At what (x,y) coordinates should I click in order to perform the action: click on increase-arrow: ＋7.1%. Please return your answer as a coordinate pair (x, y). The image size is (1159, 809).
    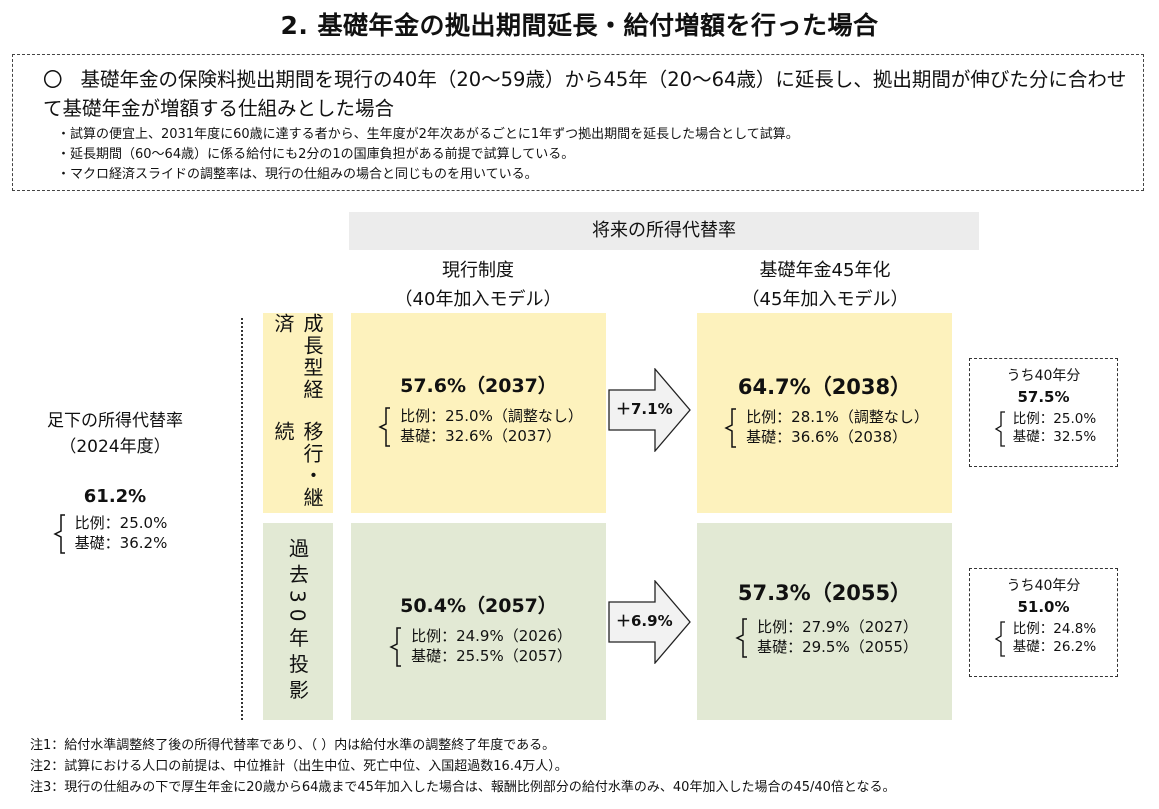
    Looking at the image, I should click on (650, 410).